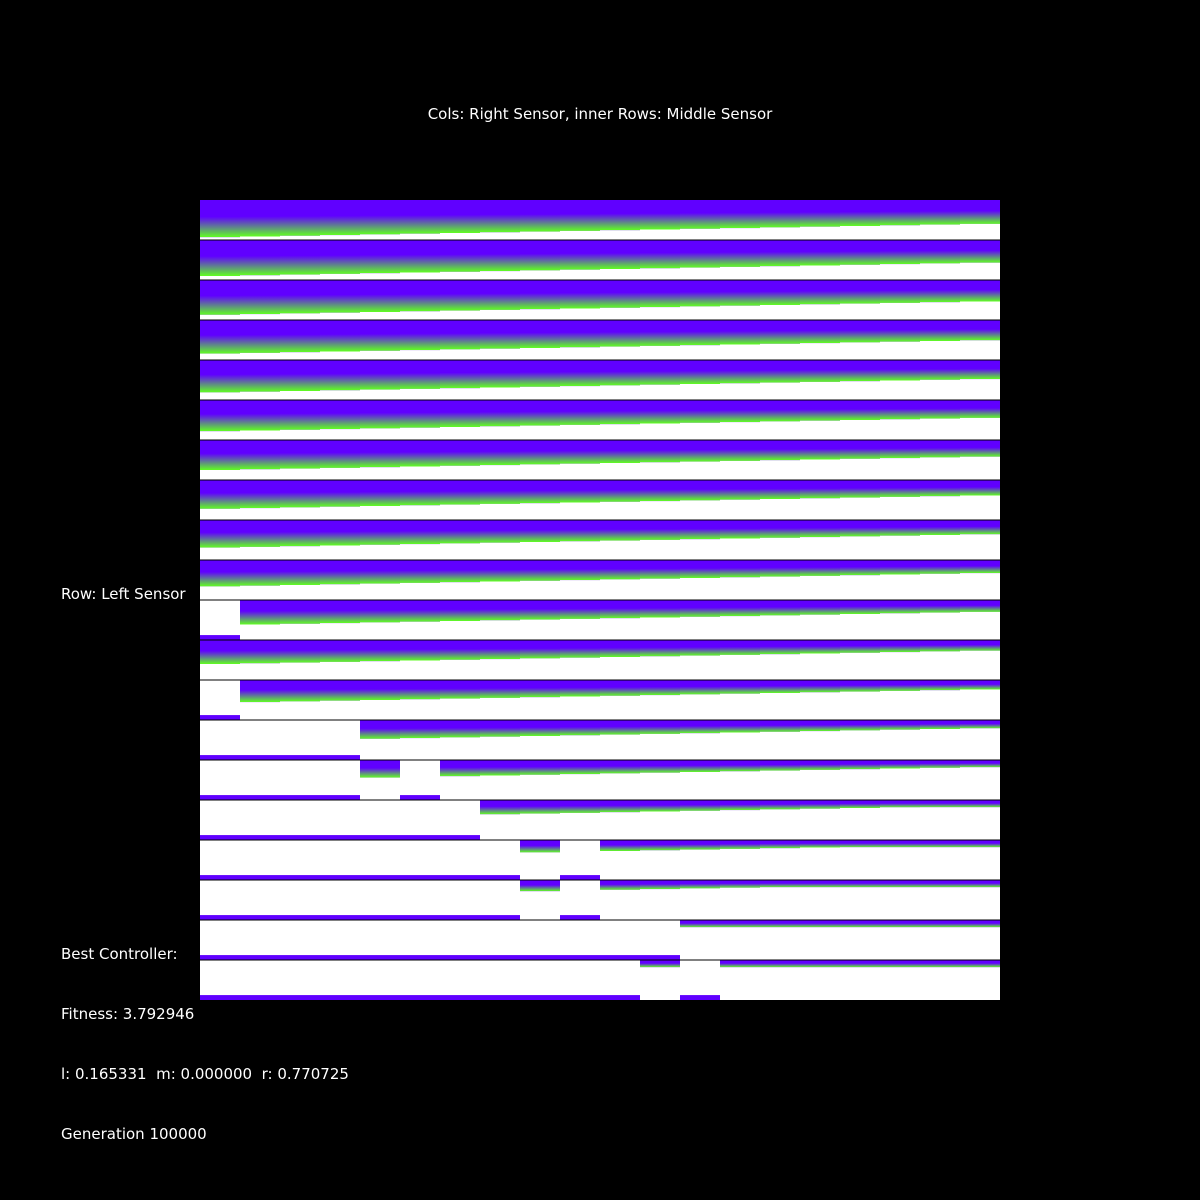  Describe the element at coordinates (119, 954) in the screenshot. I see `best-controller-label: Best Controller:` at that location.